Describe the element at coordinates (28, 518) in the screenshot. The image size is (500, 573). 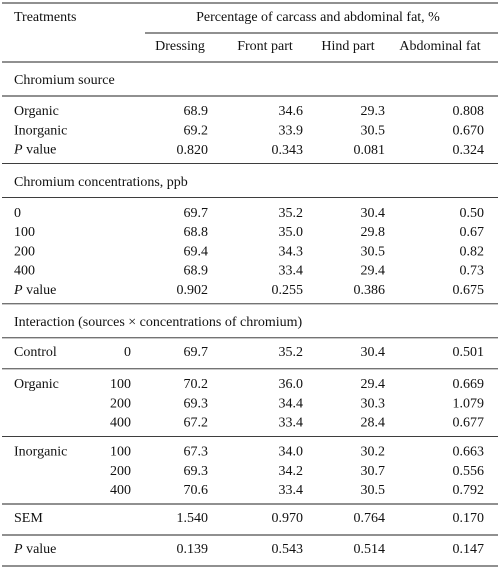
I see `row-label: SEM` at that location.